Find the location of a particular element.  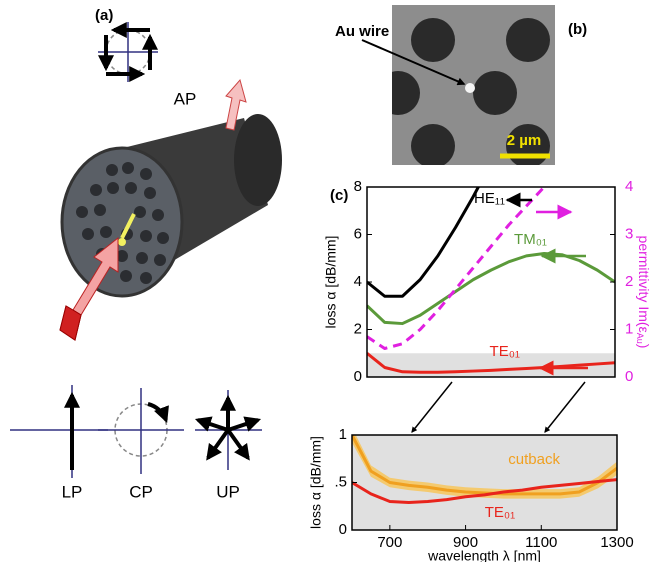

y2-tick-label: 1 is located at coordinates (629, 328).